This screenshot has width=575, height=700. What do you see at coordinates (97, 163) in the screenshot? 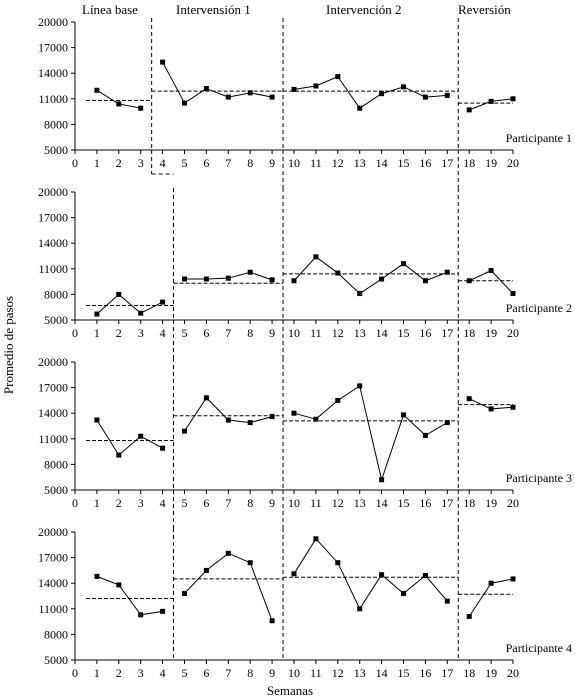
I see `x-tick-label: 1` at bounding box center [97, 163].